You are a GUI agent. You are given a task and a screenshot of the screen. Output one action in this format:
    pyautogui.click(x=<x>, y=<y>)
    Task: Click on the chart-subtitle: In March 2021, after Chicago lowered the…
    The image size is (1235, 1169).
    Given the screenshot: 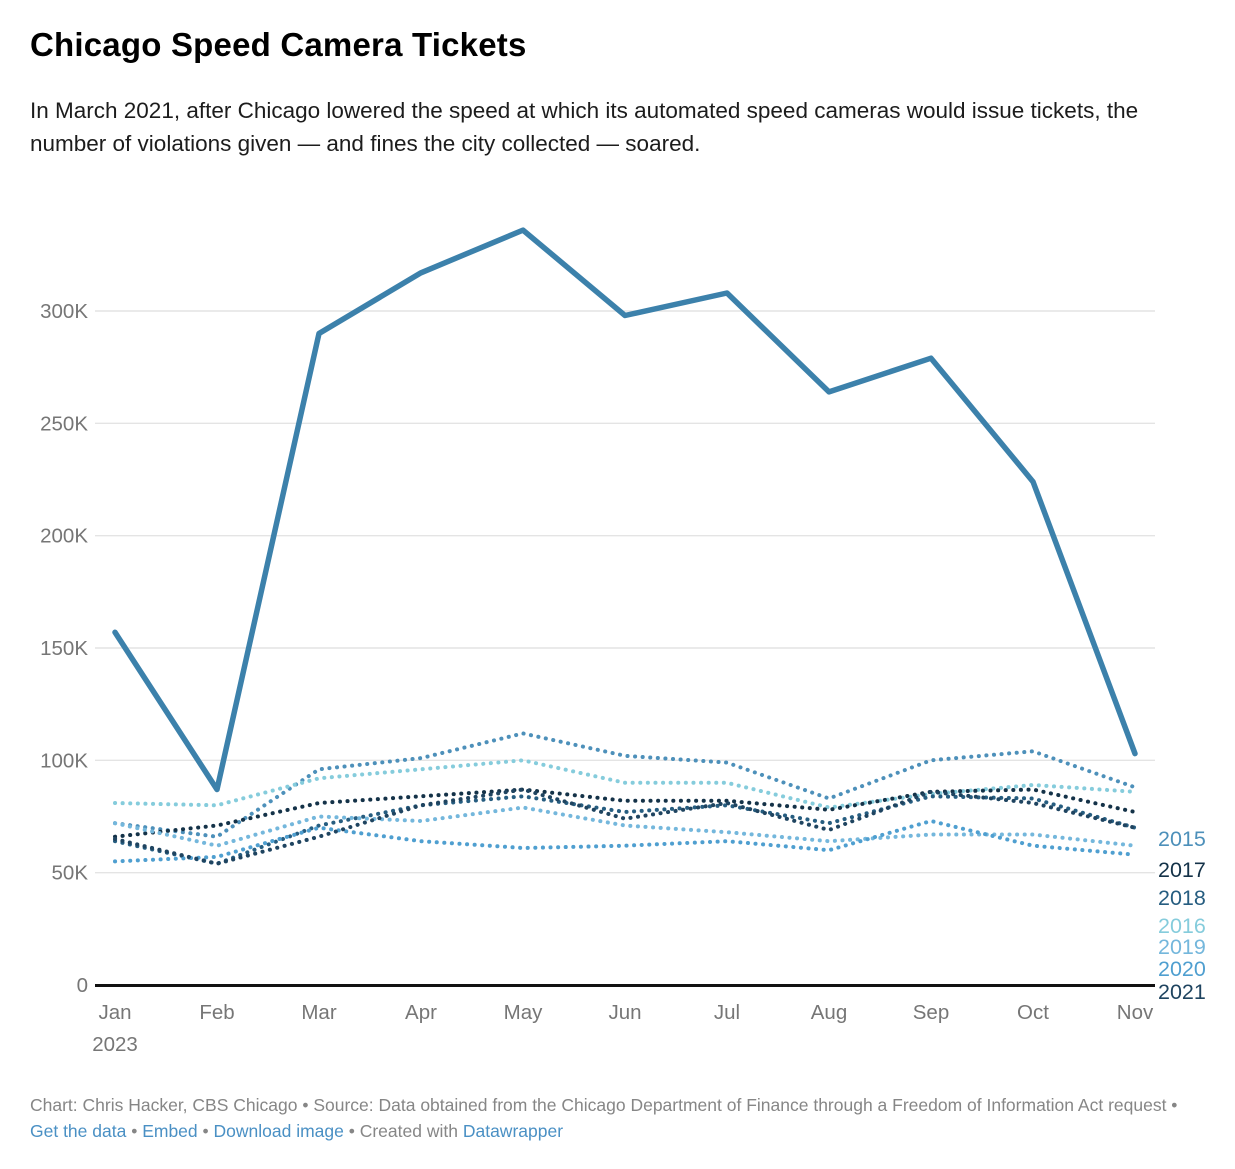 What is the action you would take?
    pyautogui.click(x=584, y=127)
    